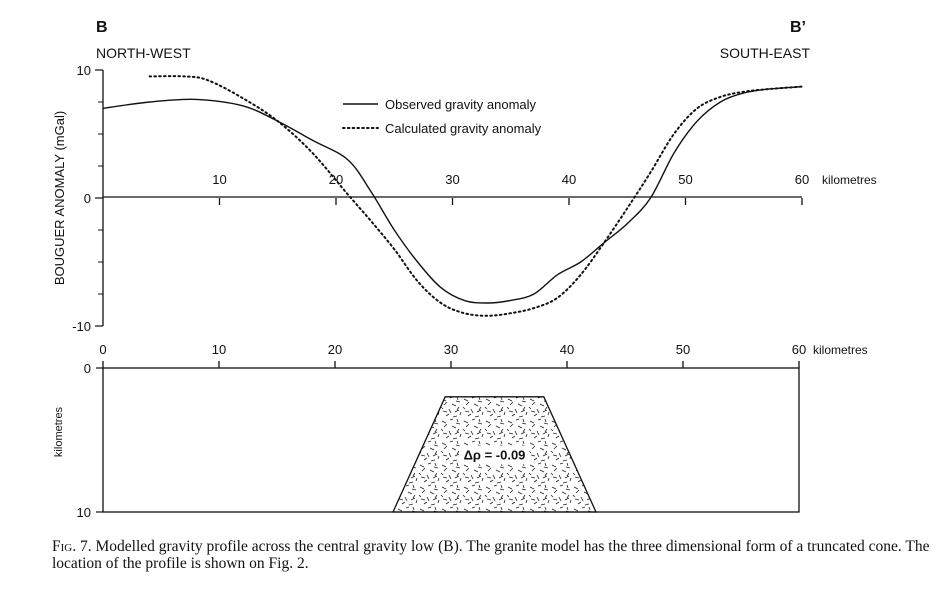  I want to click on caption-figure-number: Fig. 7., so click(72, 546).